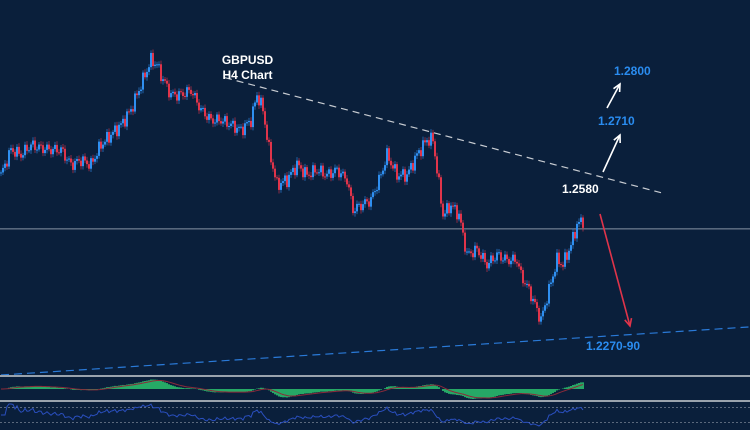  Describe the element at coordinates (247, 75) in the screenshot. I see `timeframe-label: H4 Chart` at that location.